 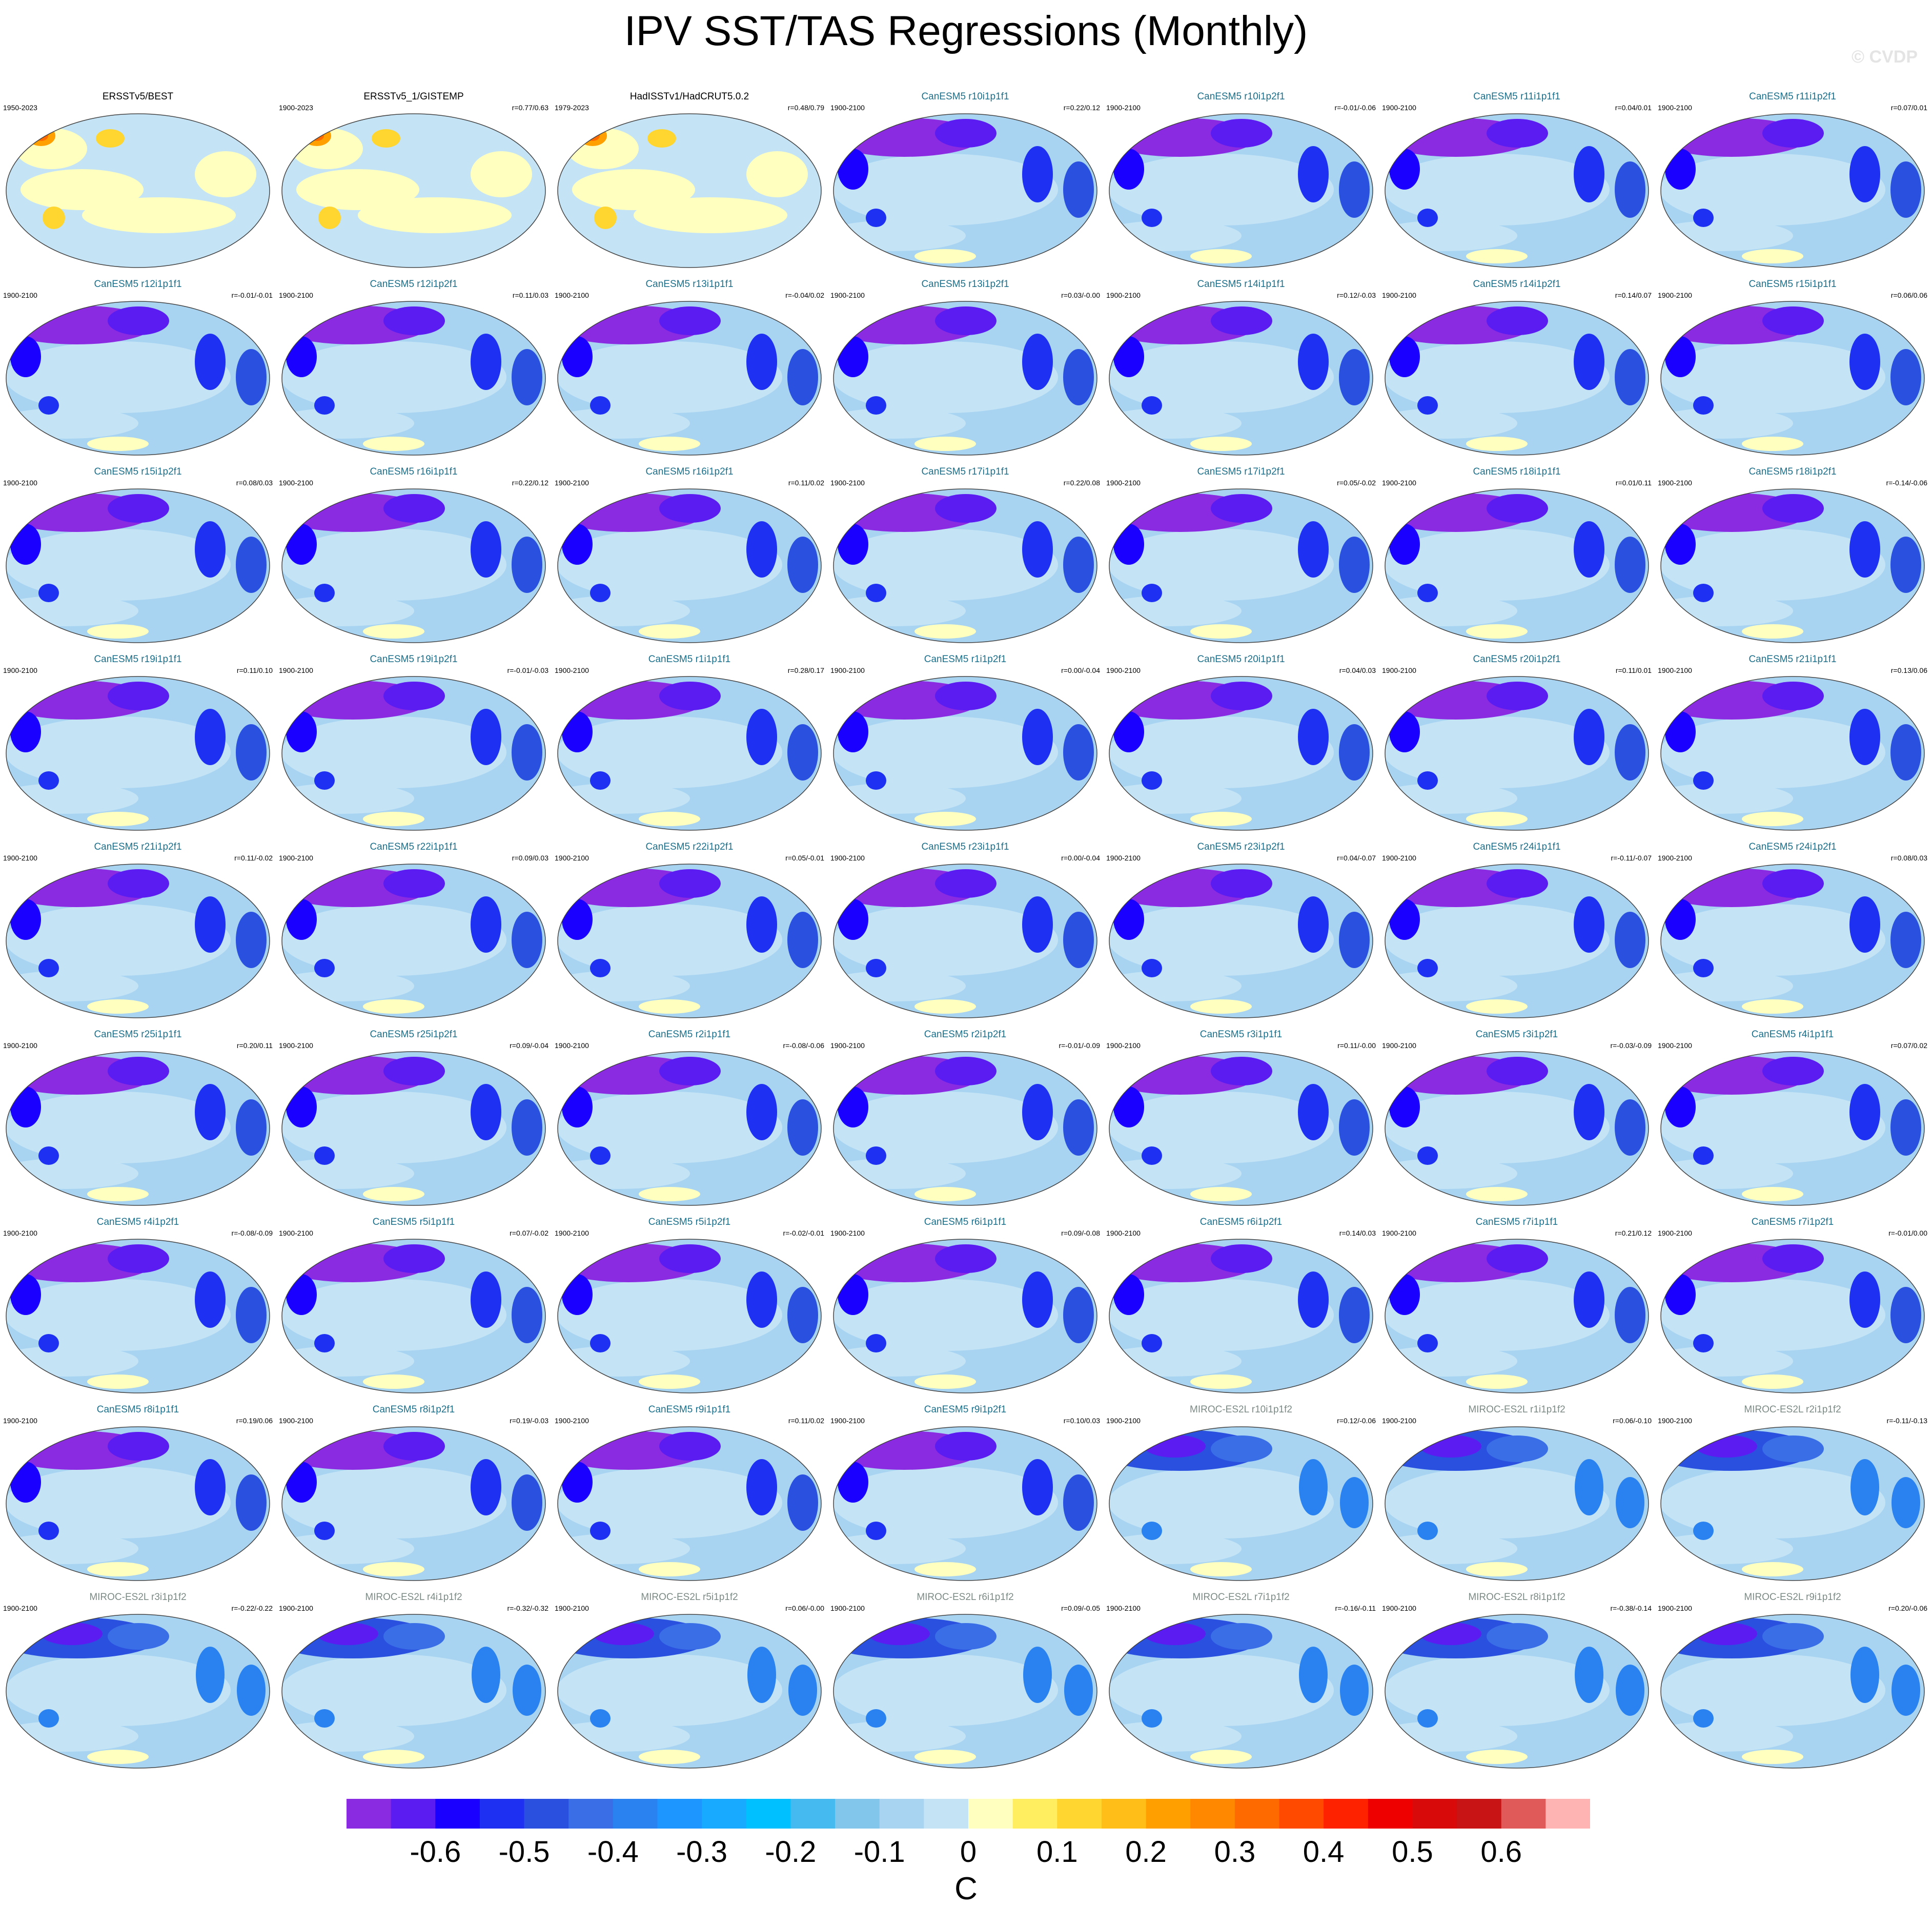 I want to click on panel-correlation: r=0.08/0.03, so click(x=1908, y=858).